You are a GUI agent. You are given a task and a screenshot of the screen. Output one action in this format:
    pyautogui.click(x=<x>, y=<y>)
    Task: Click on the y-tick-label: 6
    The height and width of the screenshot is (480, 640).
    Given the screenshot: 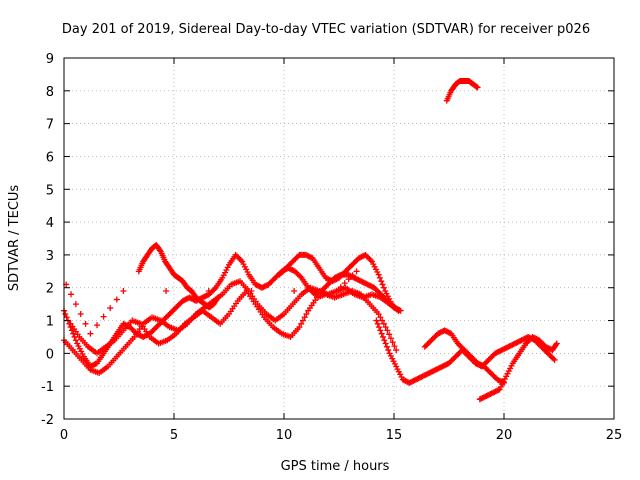 What is the action you would take?
    pyautogui.click(x=50, y=157)
    